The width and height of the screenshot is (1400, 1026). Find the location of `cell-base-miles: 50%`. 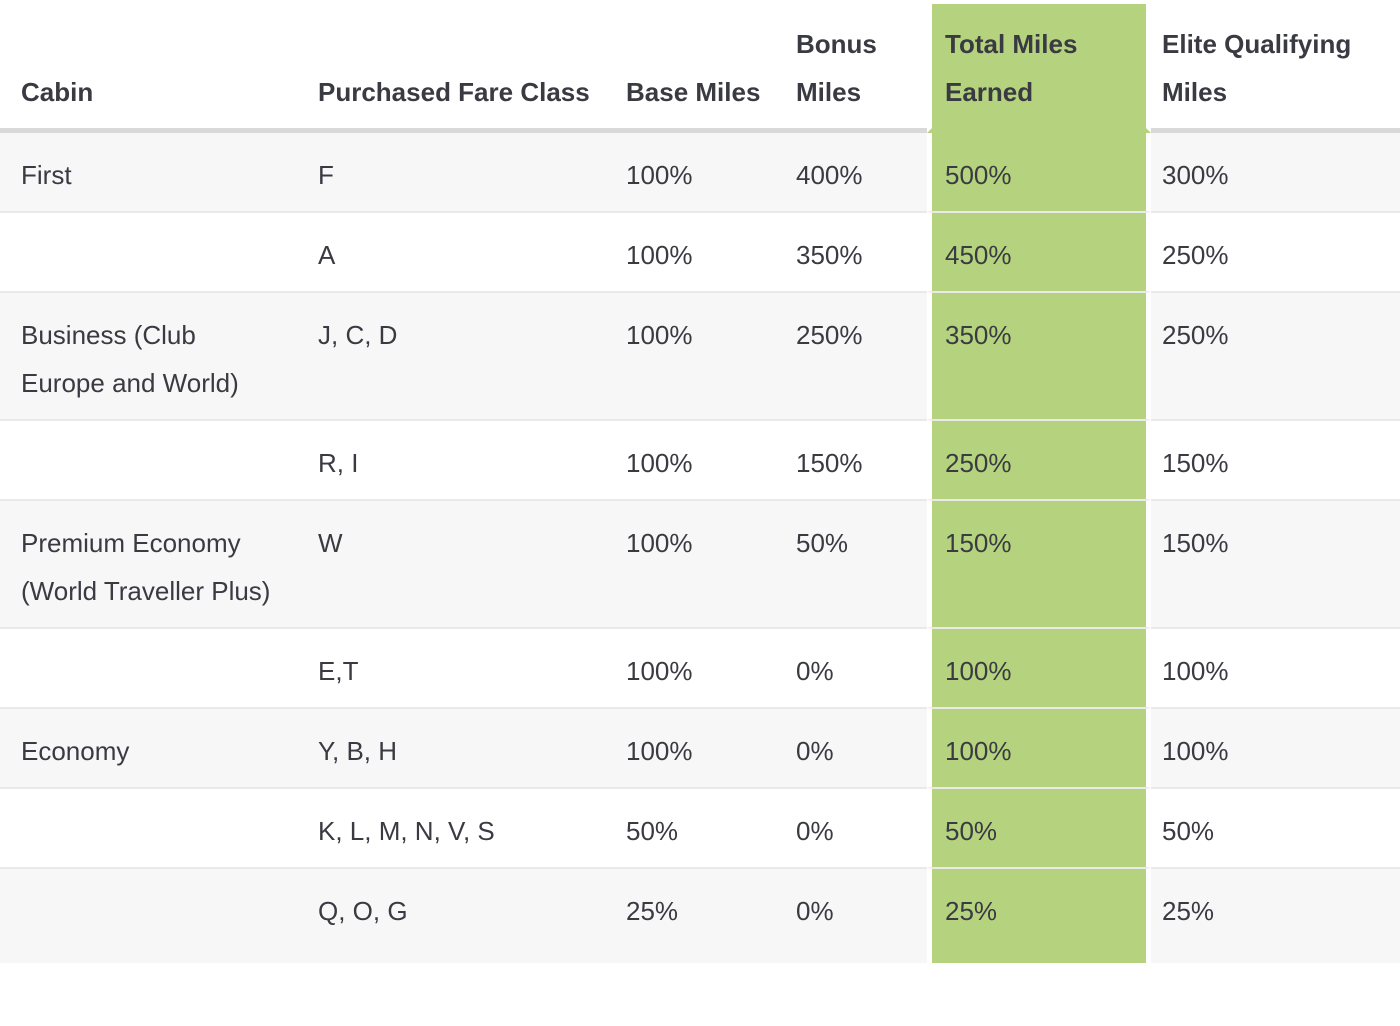

cell-base-miles: 50% is located at coordinates (690, 827).